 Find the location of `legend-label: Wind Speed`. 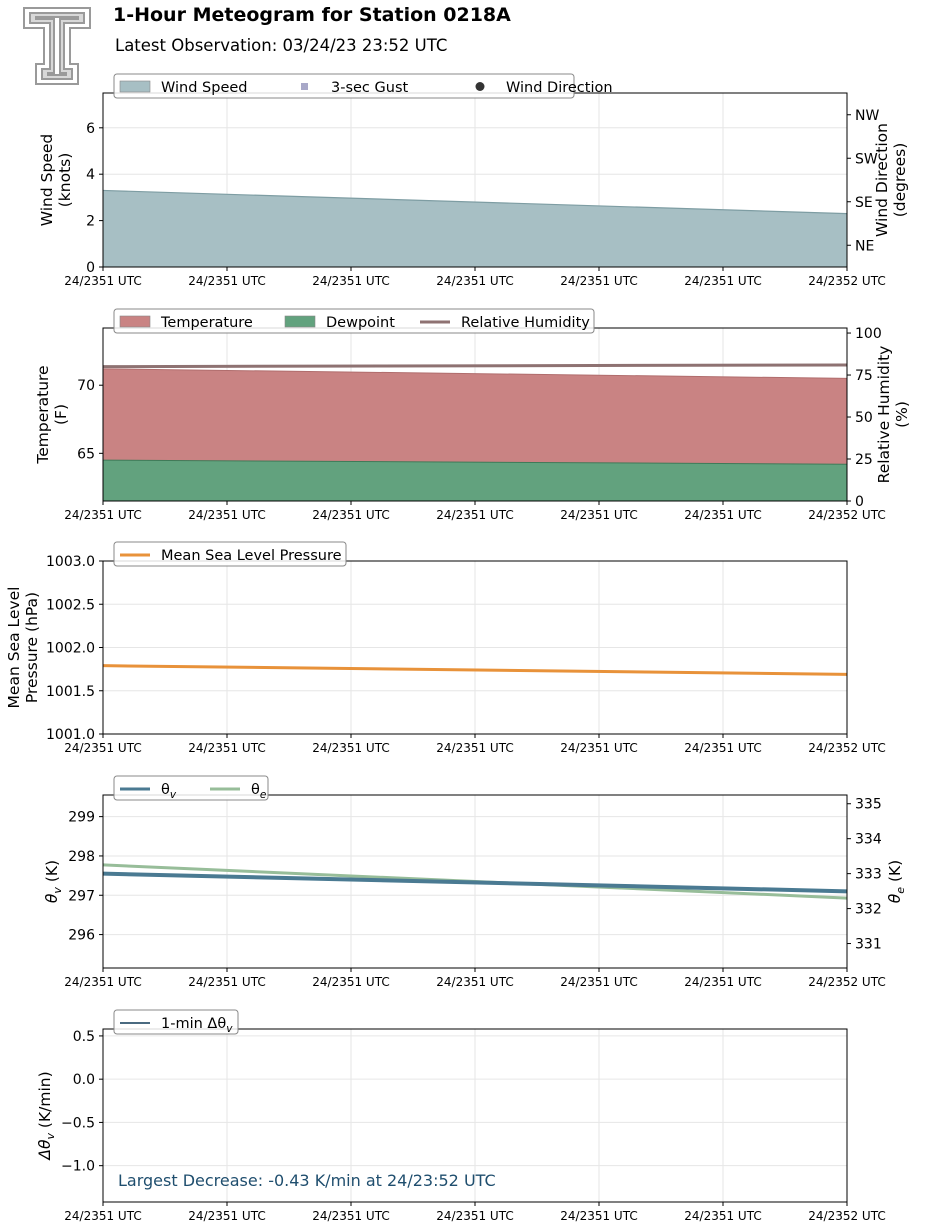

legend-label: Wind Speed is located at coordinates (204, 88).